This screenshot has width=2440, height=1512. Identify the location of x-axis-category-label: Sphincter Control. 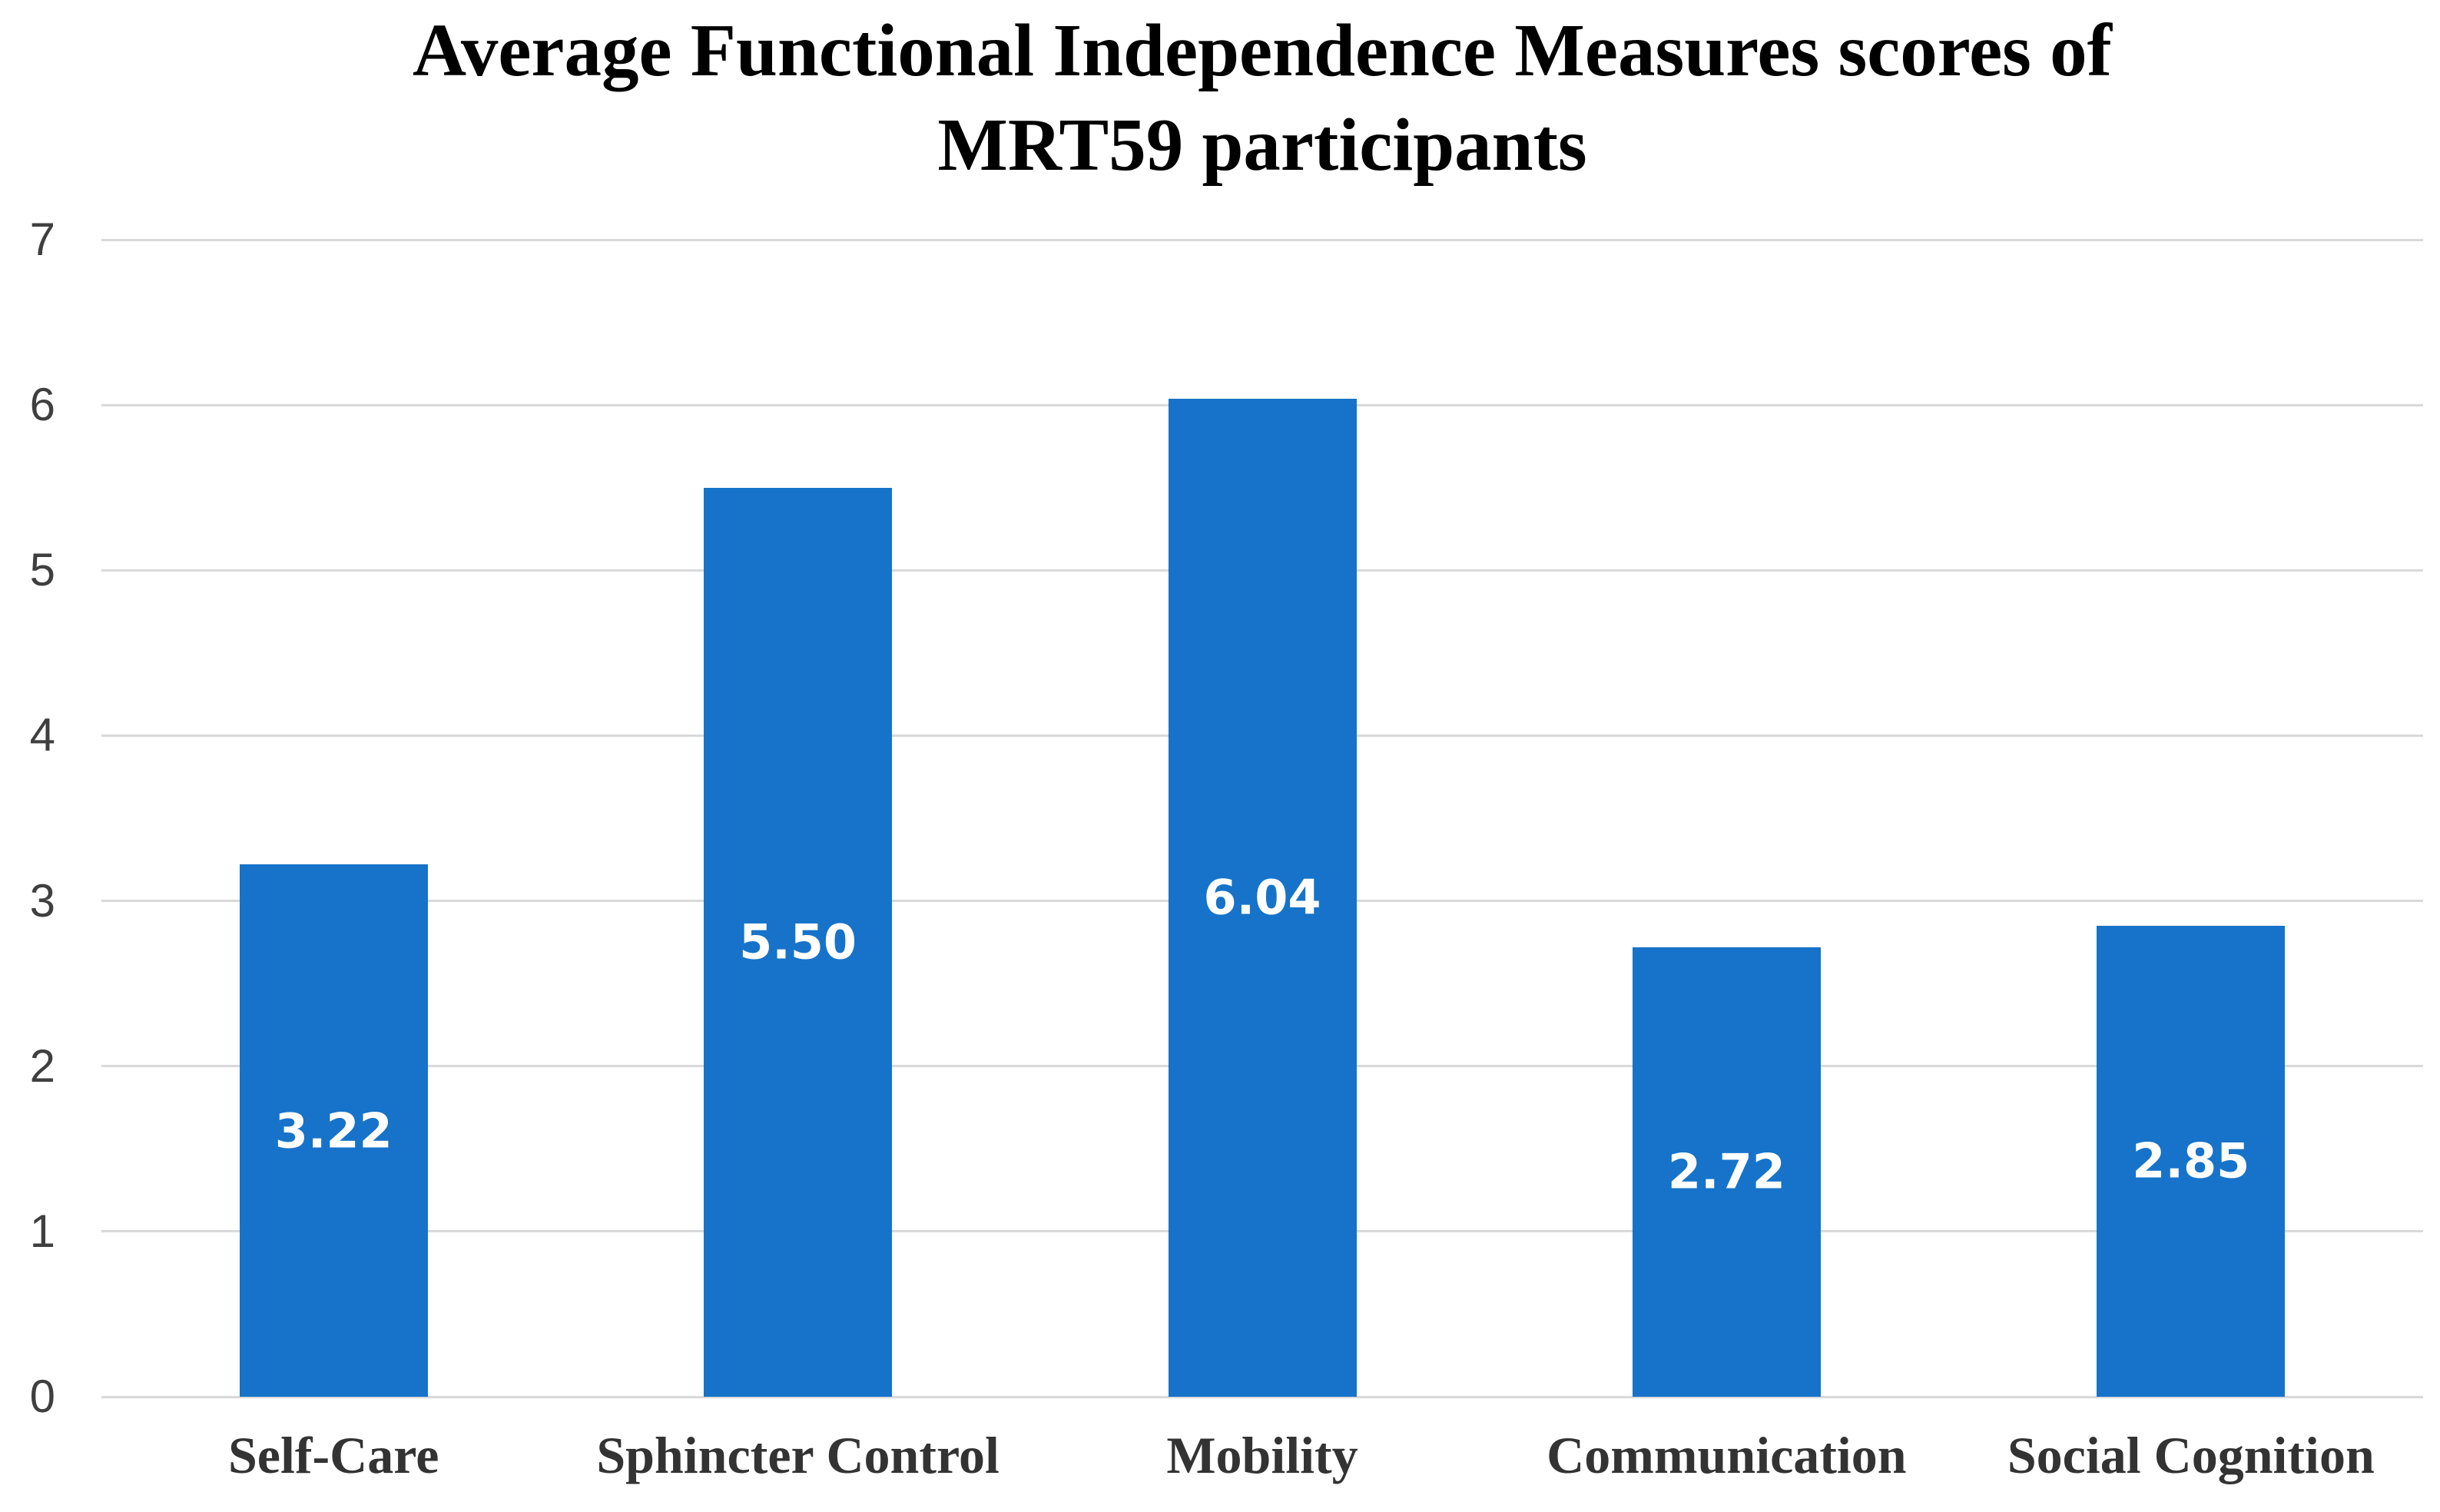
(798, 1455).